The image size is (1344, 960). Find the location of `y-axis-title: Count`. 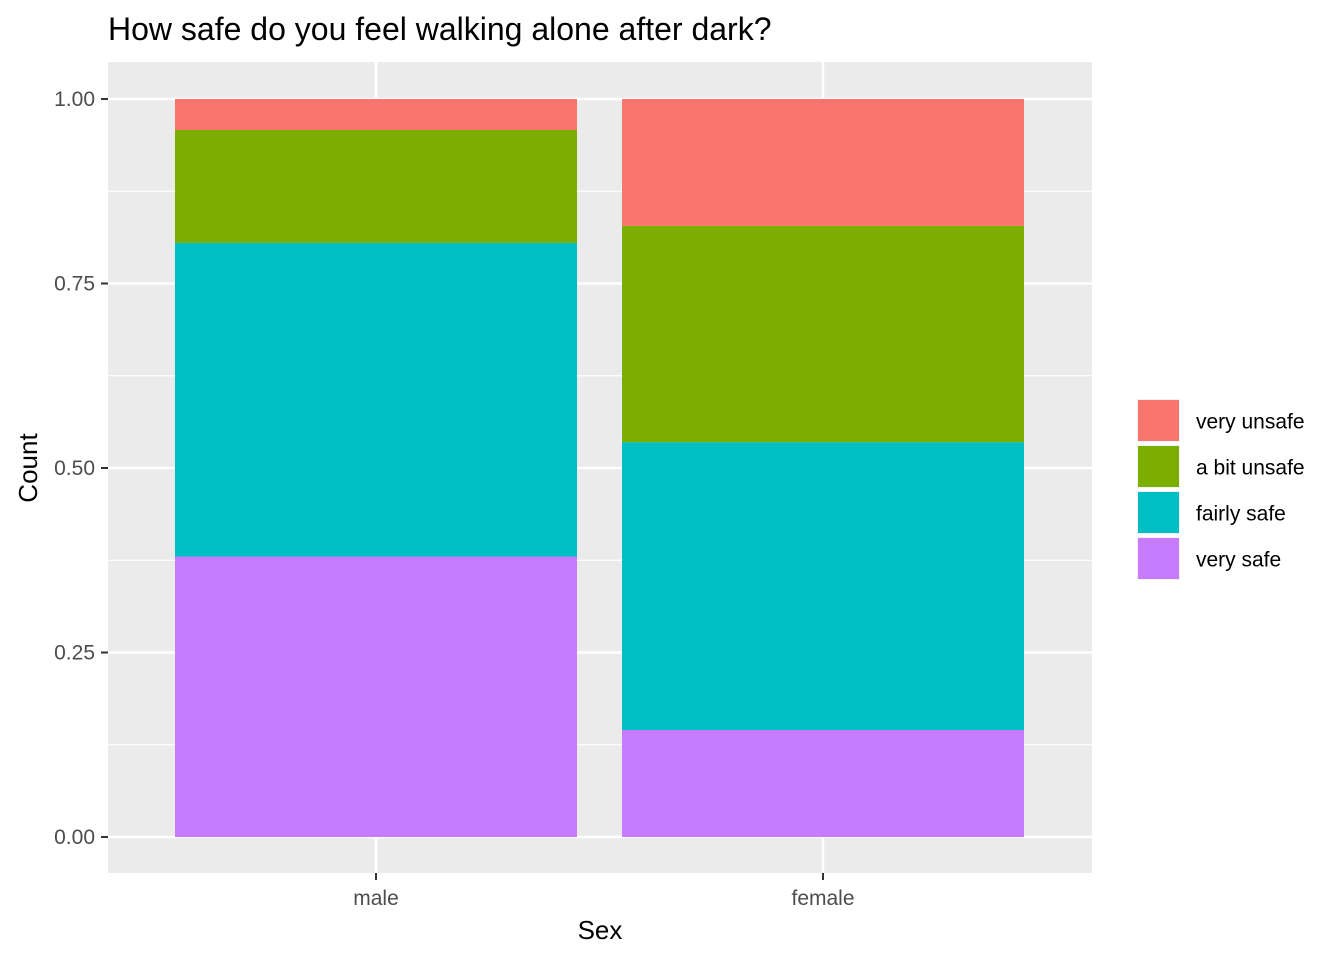

y-axis-title: Count is located at coordinates (28, 468).